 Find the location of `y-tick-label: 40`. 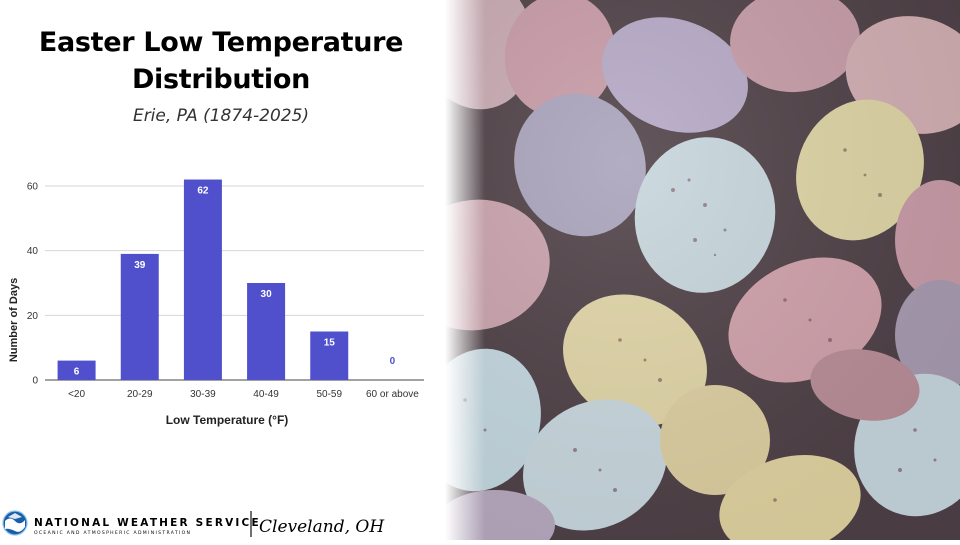

y-tick-label: 40 is located at coordinates (33, 251).